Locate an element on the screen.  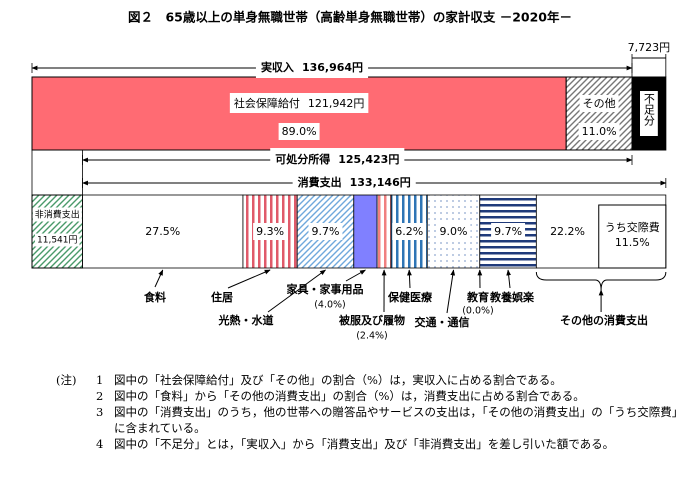
chart-title: 図２ 65歳以上の単身無職世帯（高齢単身無職世帯）の家計収支 －2020年－ is located at coordinates (350, 17).